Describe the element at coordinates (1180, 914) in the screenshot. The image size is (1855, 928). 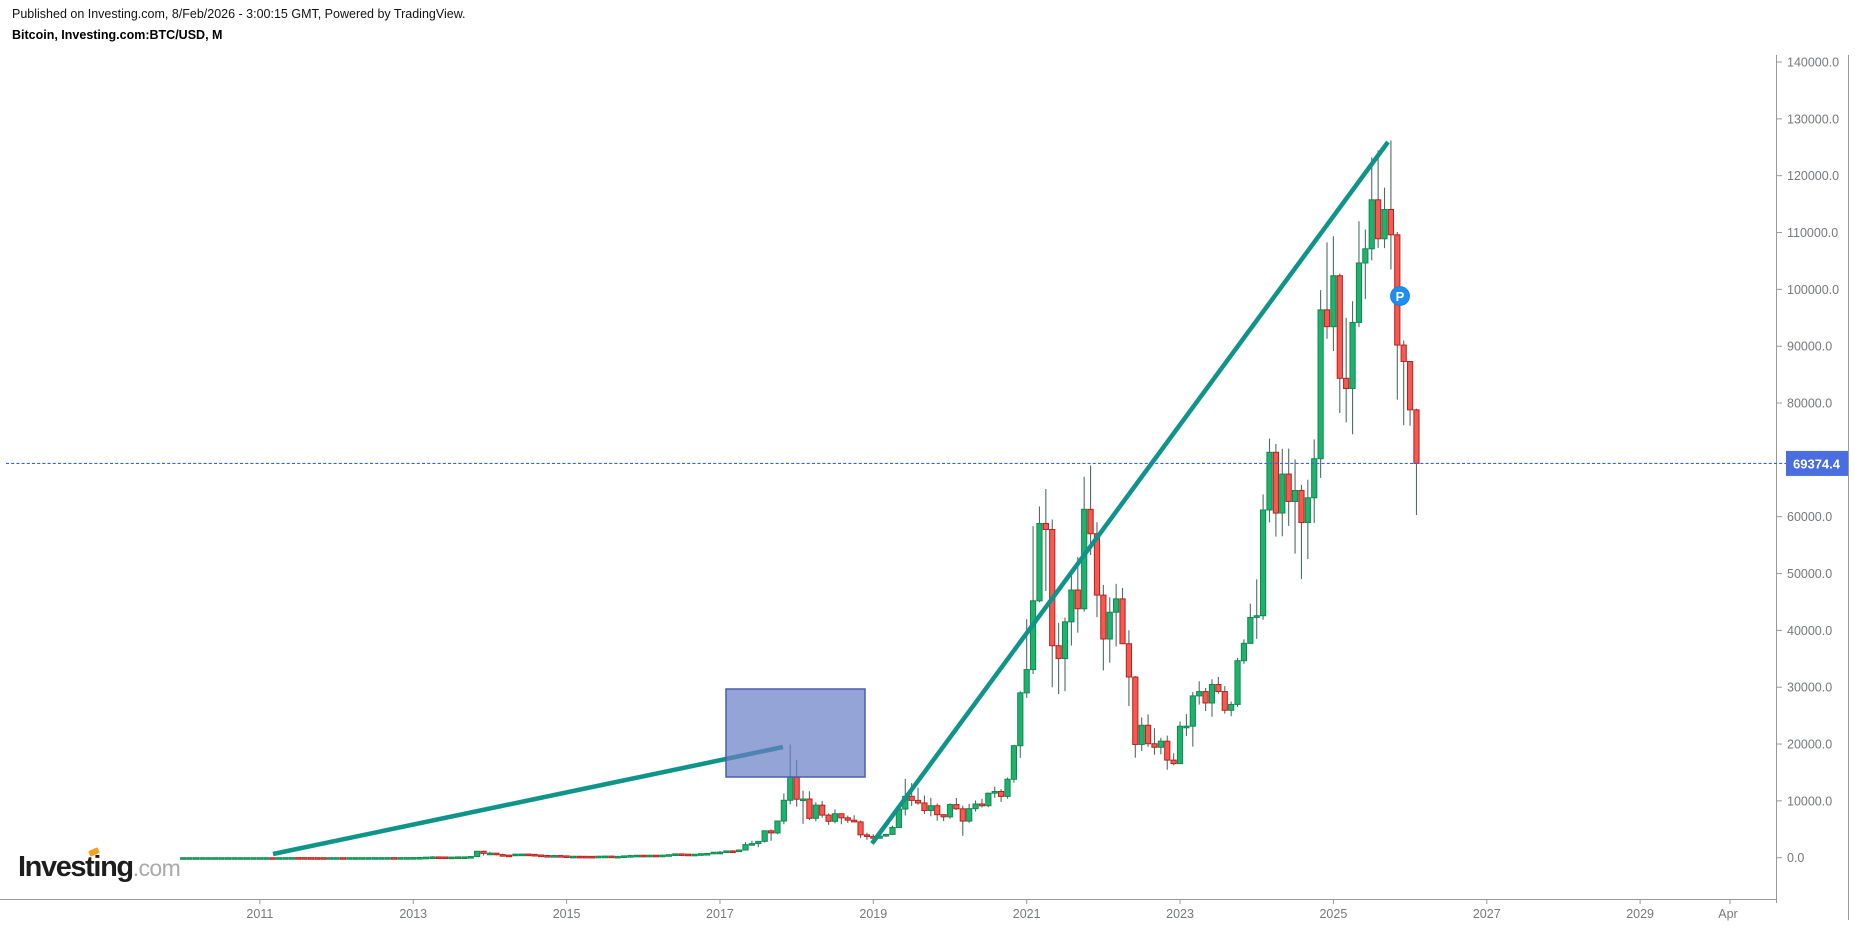
I see `time-axis-label: 2023` at that location.